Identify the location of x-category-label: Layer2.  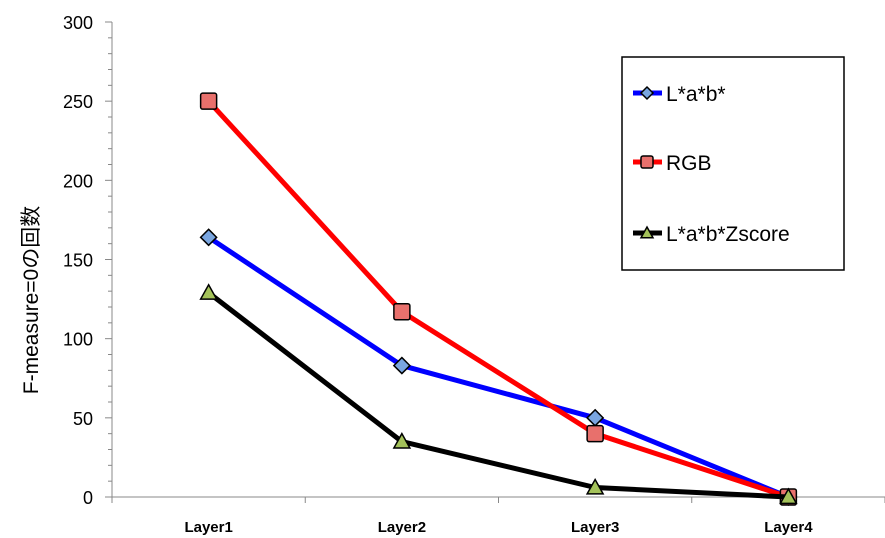
(402, 527).